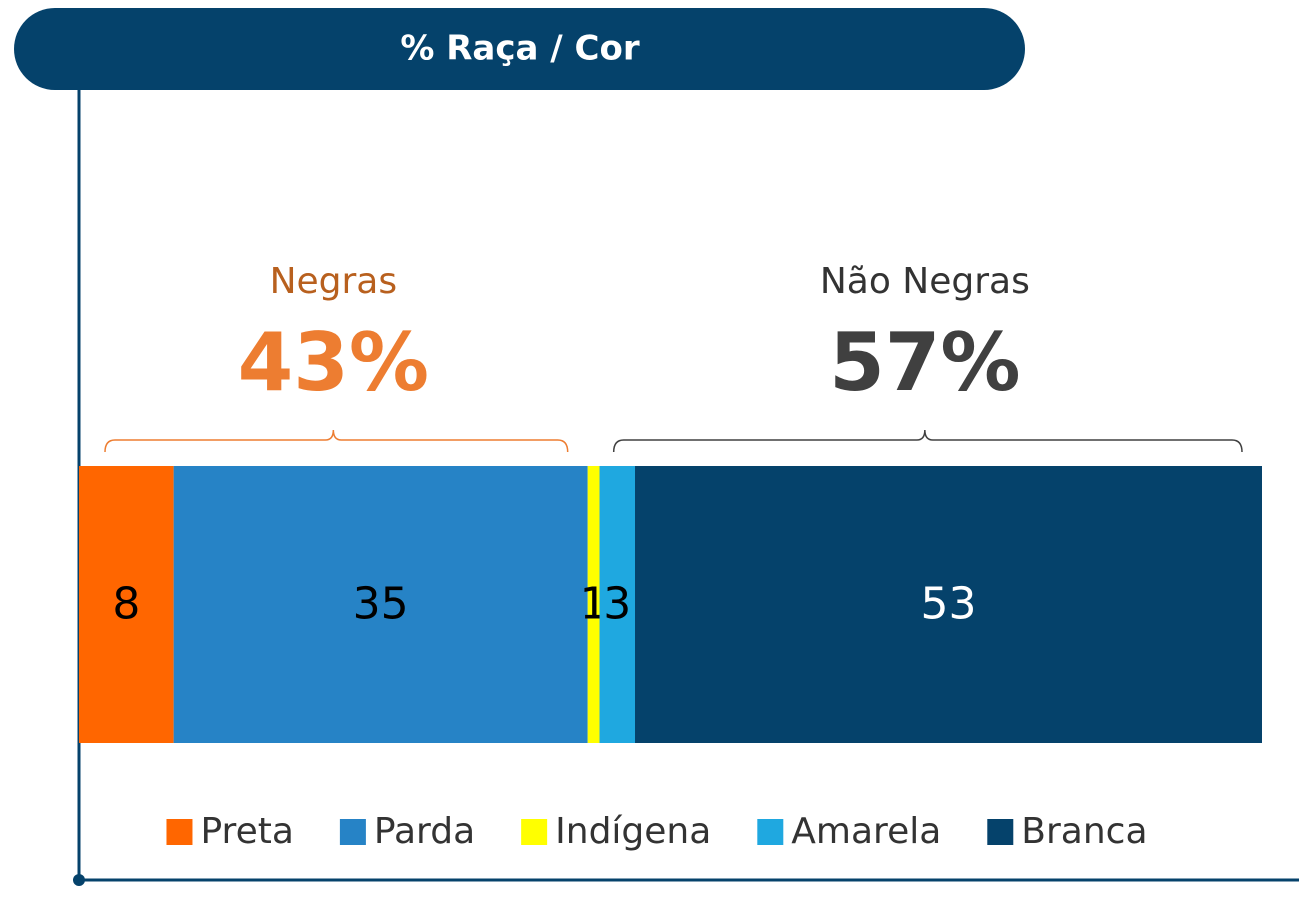 This screenshot has width=1299, height=918. I want to click on group-name: Não Negras, so click(925, 281).